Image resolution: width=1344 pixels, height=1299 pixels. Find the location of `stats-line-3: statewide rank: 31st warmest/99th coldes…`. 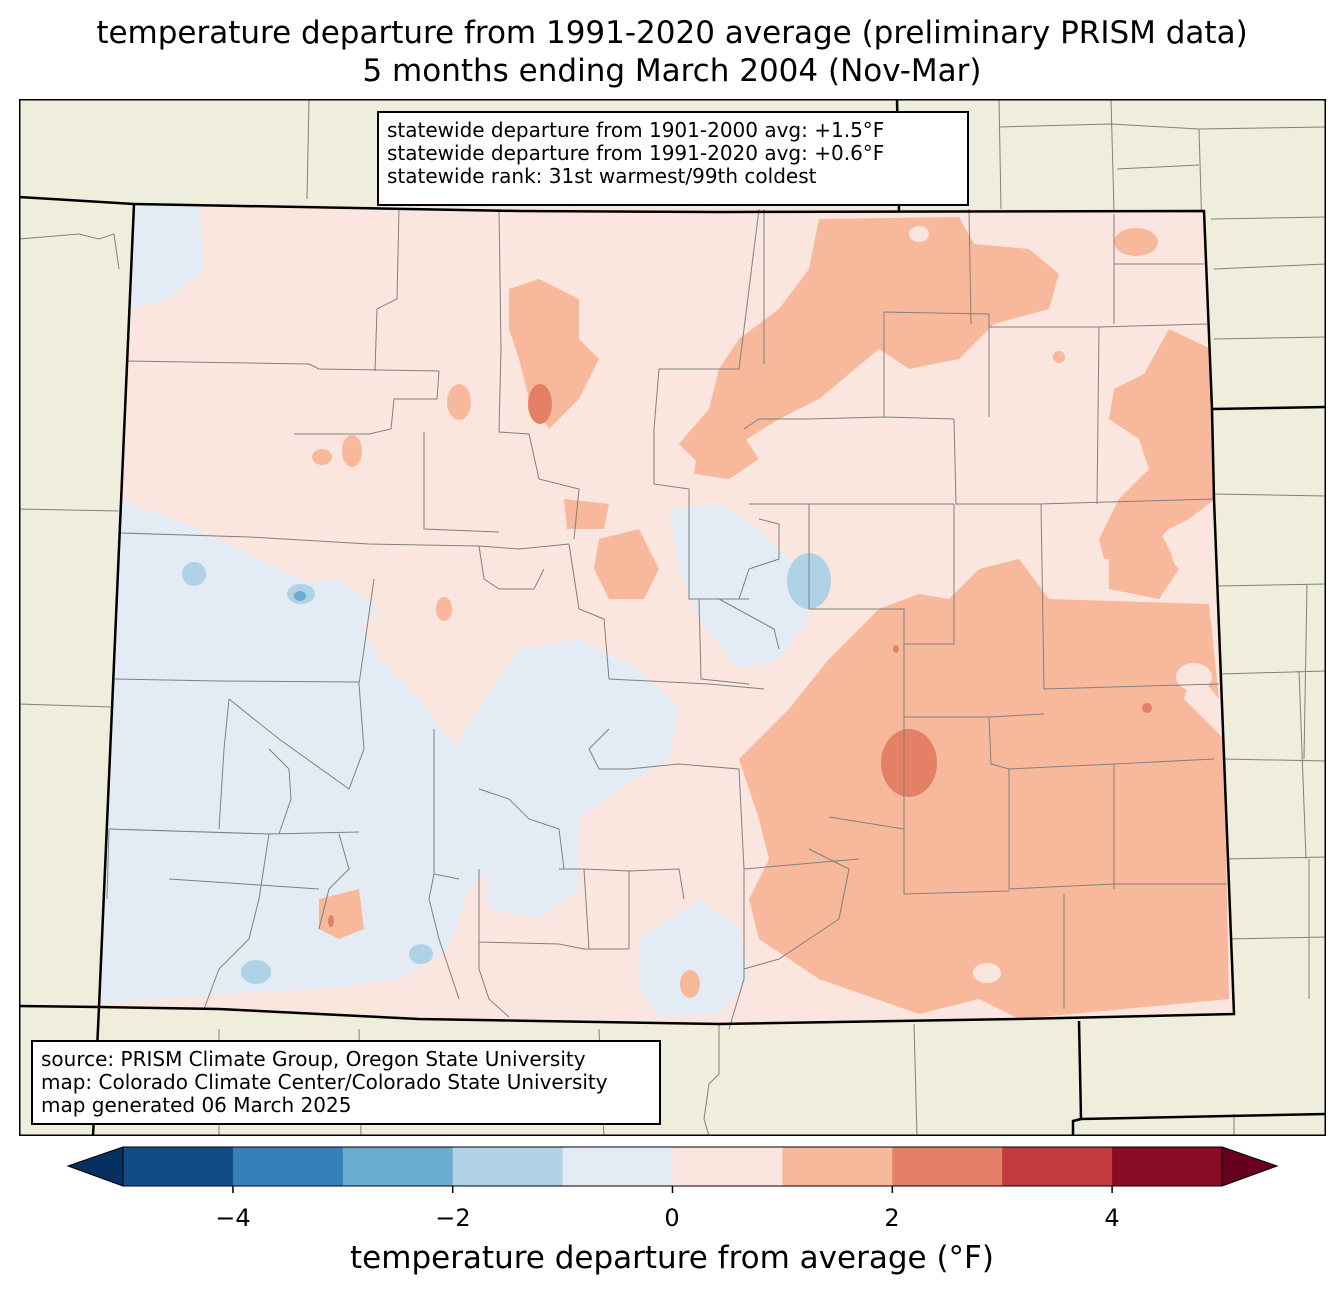

stats-line-3: statewide rank: 31st warmest/99th coldes… is located at coordinates (602, 176).